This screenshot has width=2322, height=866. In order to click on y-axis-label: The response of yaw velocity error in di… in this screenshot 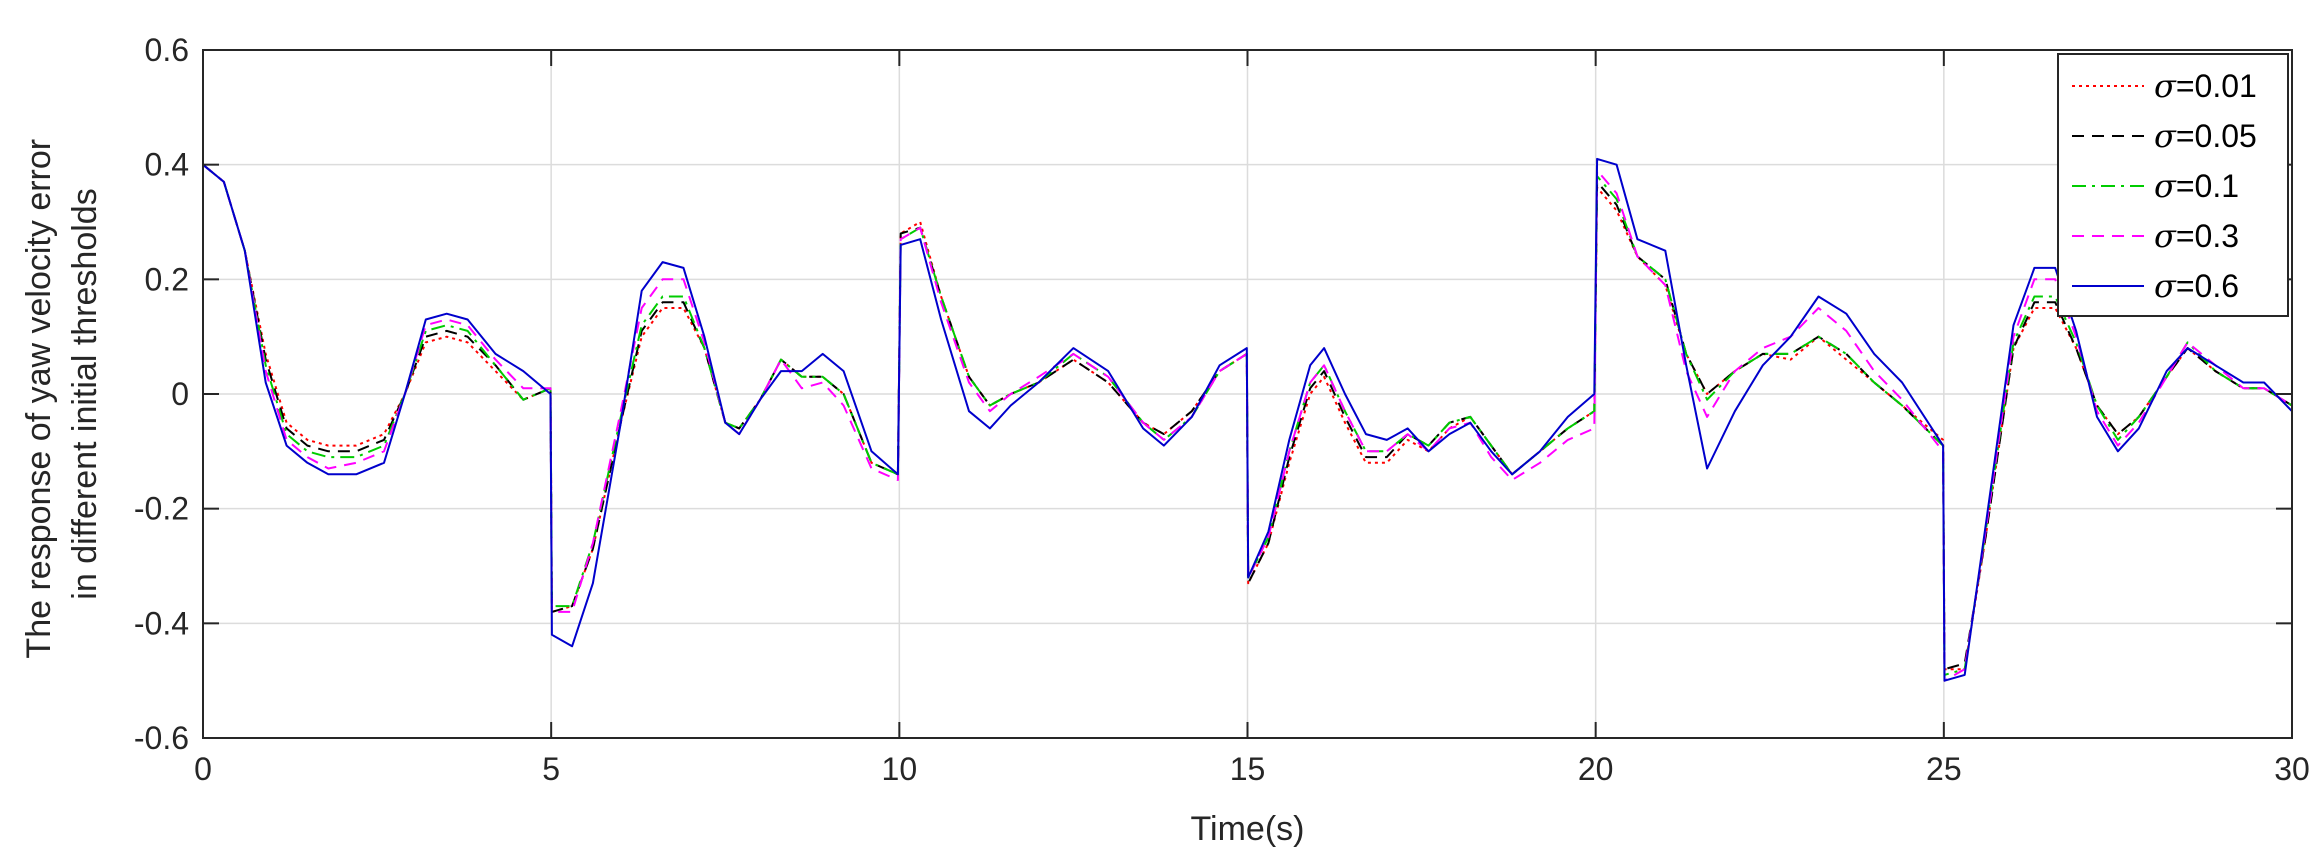, I will do `click(62, 393)`.